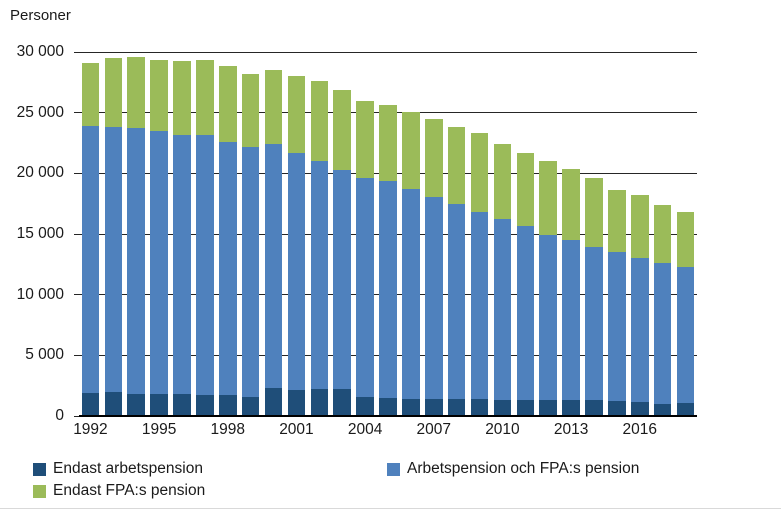  I want to click on legend-item-arbetspension-och-fpa: Arbetspension och FPA:s pension, so click(513, 469).